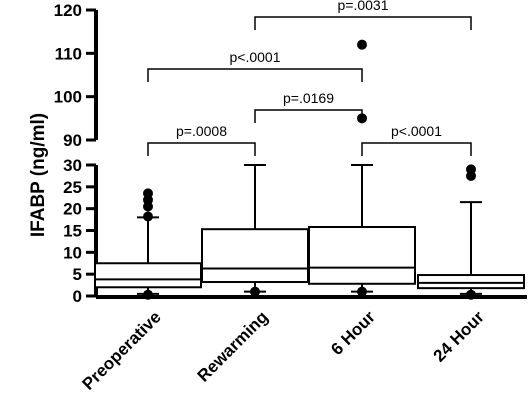 Image resolution: width=529 pixels, height=420 pixels. Describe the element at coordinates (72, 231) in the screenshot. I see `y-tick-label: 15` at that location.